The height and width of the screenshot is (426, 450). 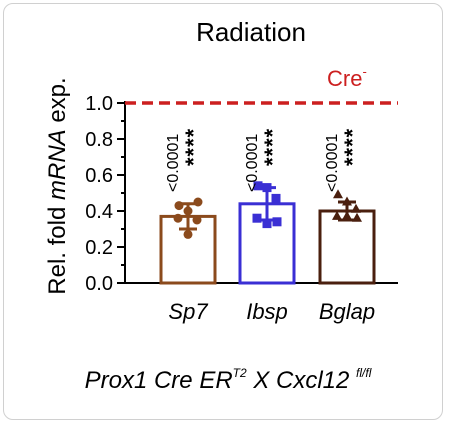 What do you see at coordinates (301, 380) in the screenshot?
I see `footer-part-2: X Cxcl12` at bounding box center [301, 380].